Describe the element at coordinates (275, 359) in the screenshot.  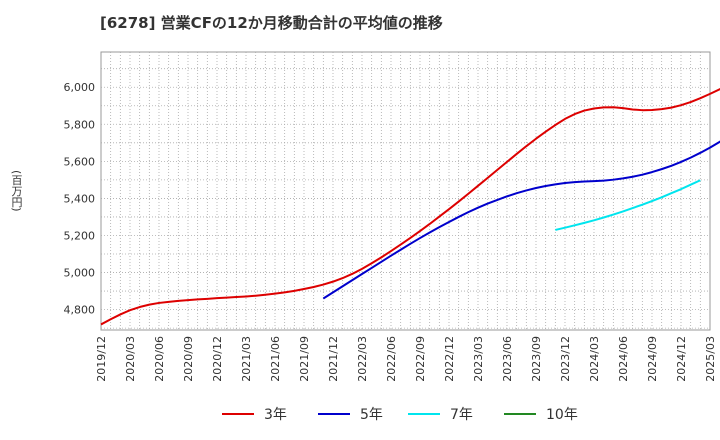
I see `x-tick-label: 2021/06` at that location.